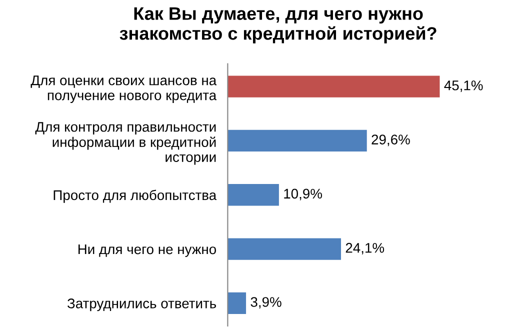  What do you see at coordinates (278, 25) in the screenshot?
I see `chart-title: Как Вы думаете, для чего нужно знакомство с кредитной историей?` at bounding box center [278, 25].